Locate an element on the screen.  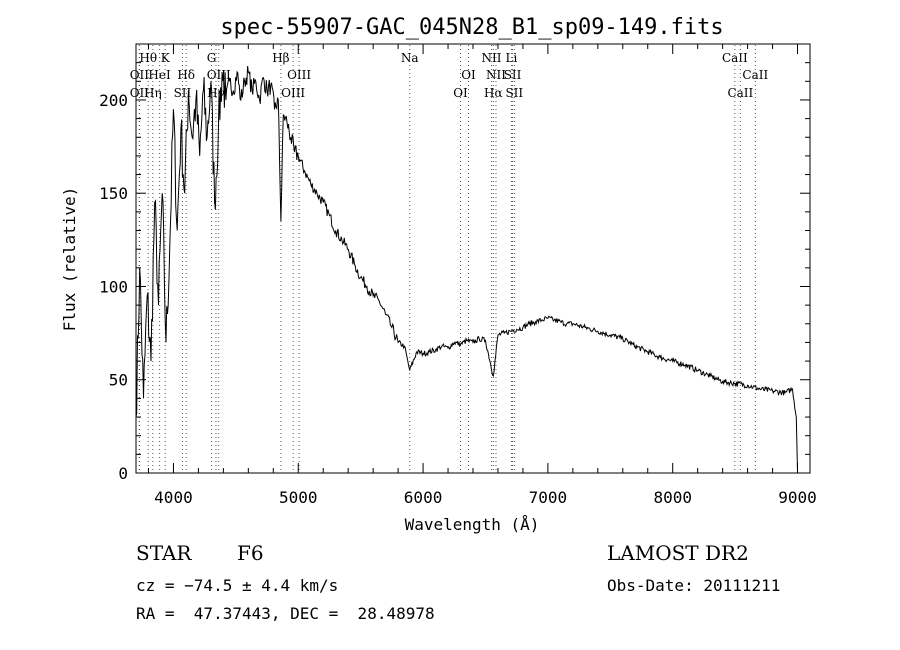
x-tick-label: 4000 is located at coordinates (173, 497).